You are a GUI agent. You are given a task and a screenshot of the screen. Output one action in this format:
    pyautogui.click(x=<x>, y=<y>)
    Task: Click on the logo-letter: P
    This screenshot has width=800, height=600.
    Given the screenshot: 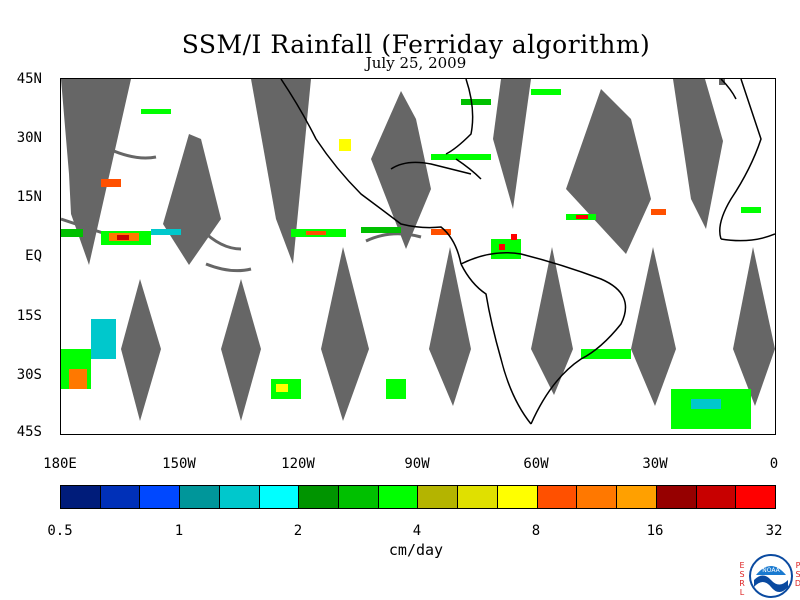 What is the action you would take?
    pyautogui.click(x=797, y=565)
    